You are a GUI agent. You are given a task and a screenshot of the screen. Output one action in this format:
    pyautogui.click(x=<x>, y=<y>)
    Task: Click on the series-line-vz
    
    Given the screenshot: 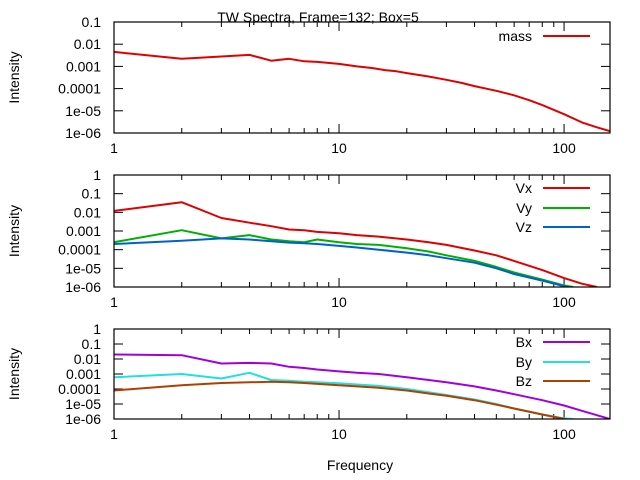 What is the action you would take?
    pyautogui.click(x=341, y=262)
    